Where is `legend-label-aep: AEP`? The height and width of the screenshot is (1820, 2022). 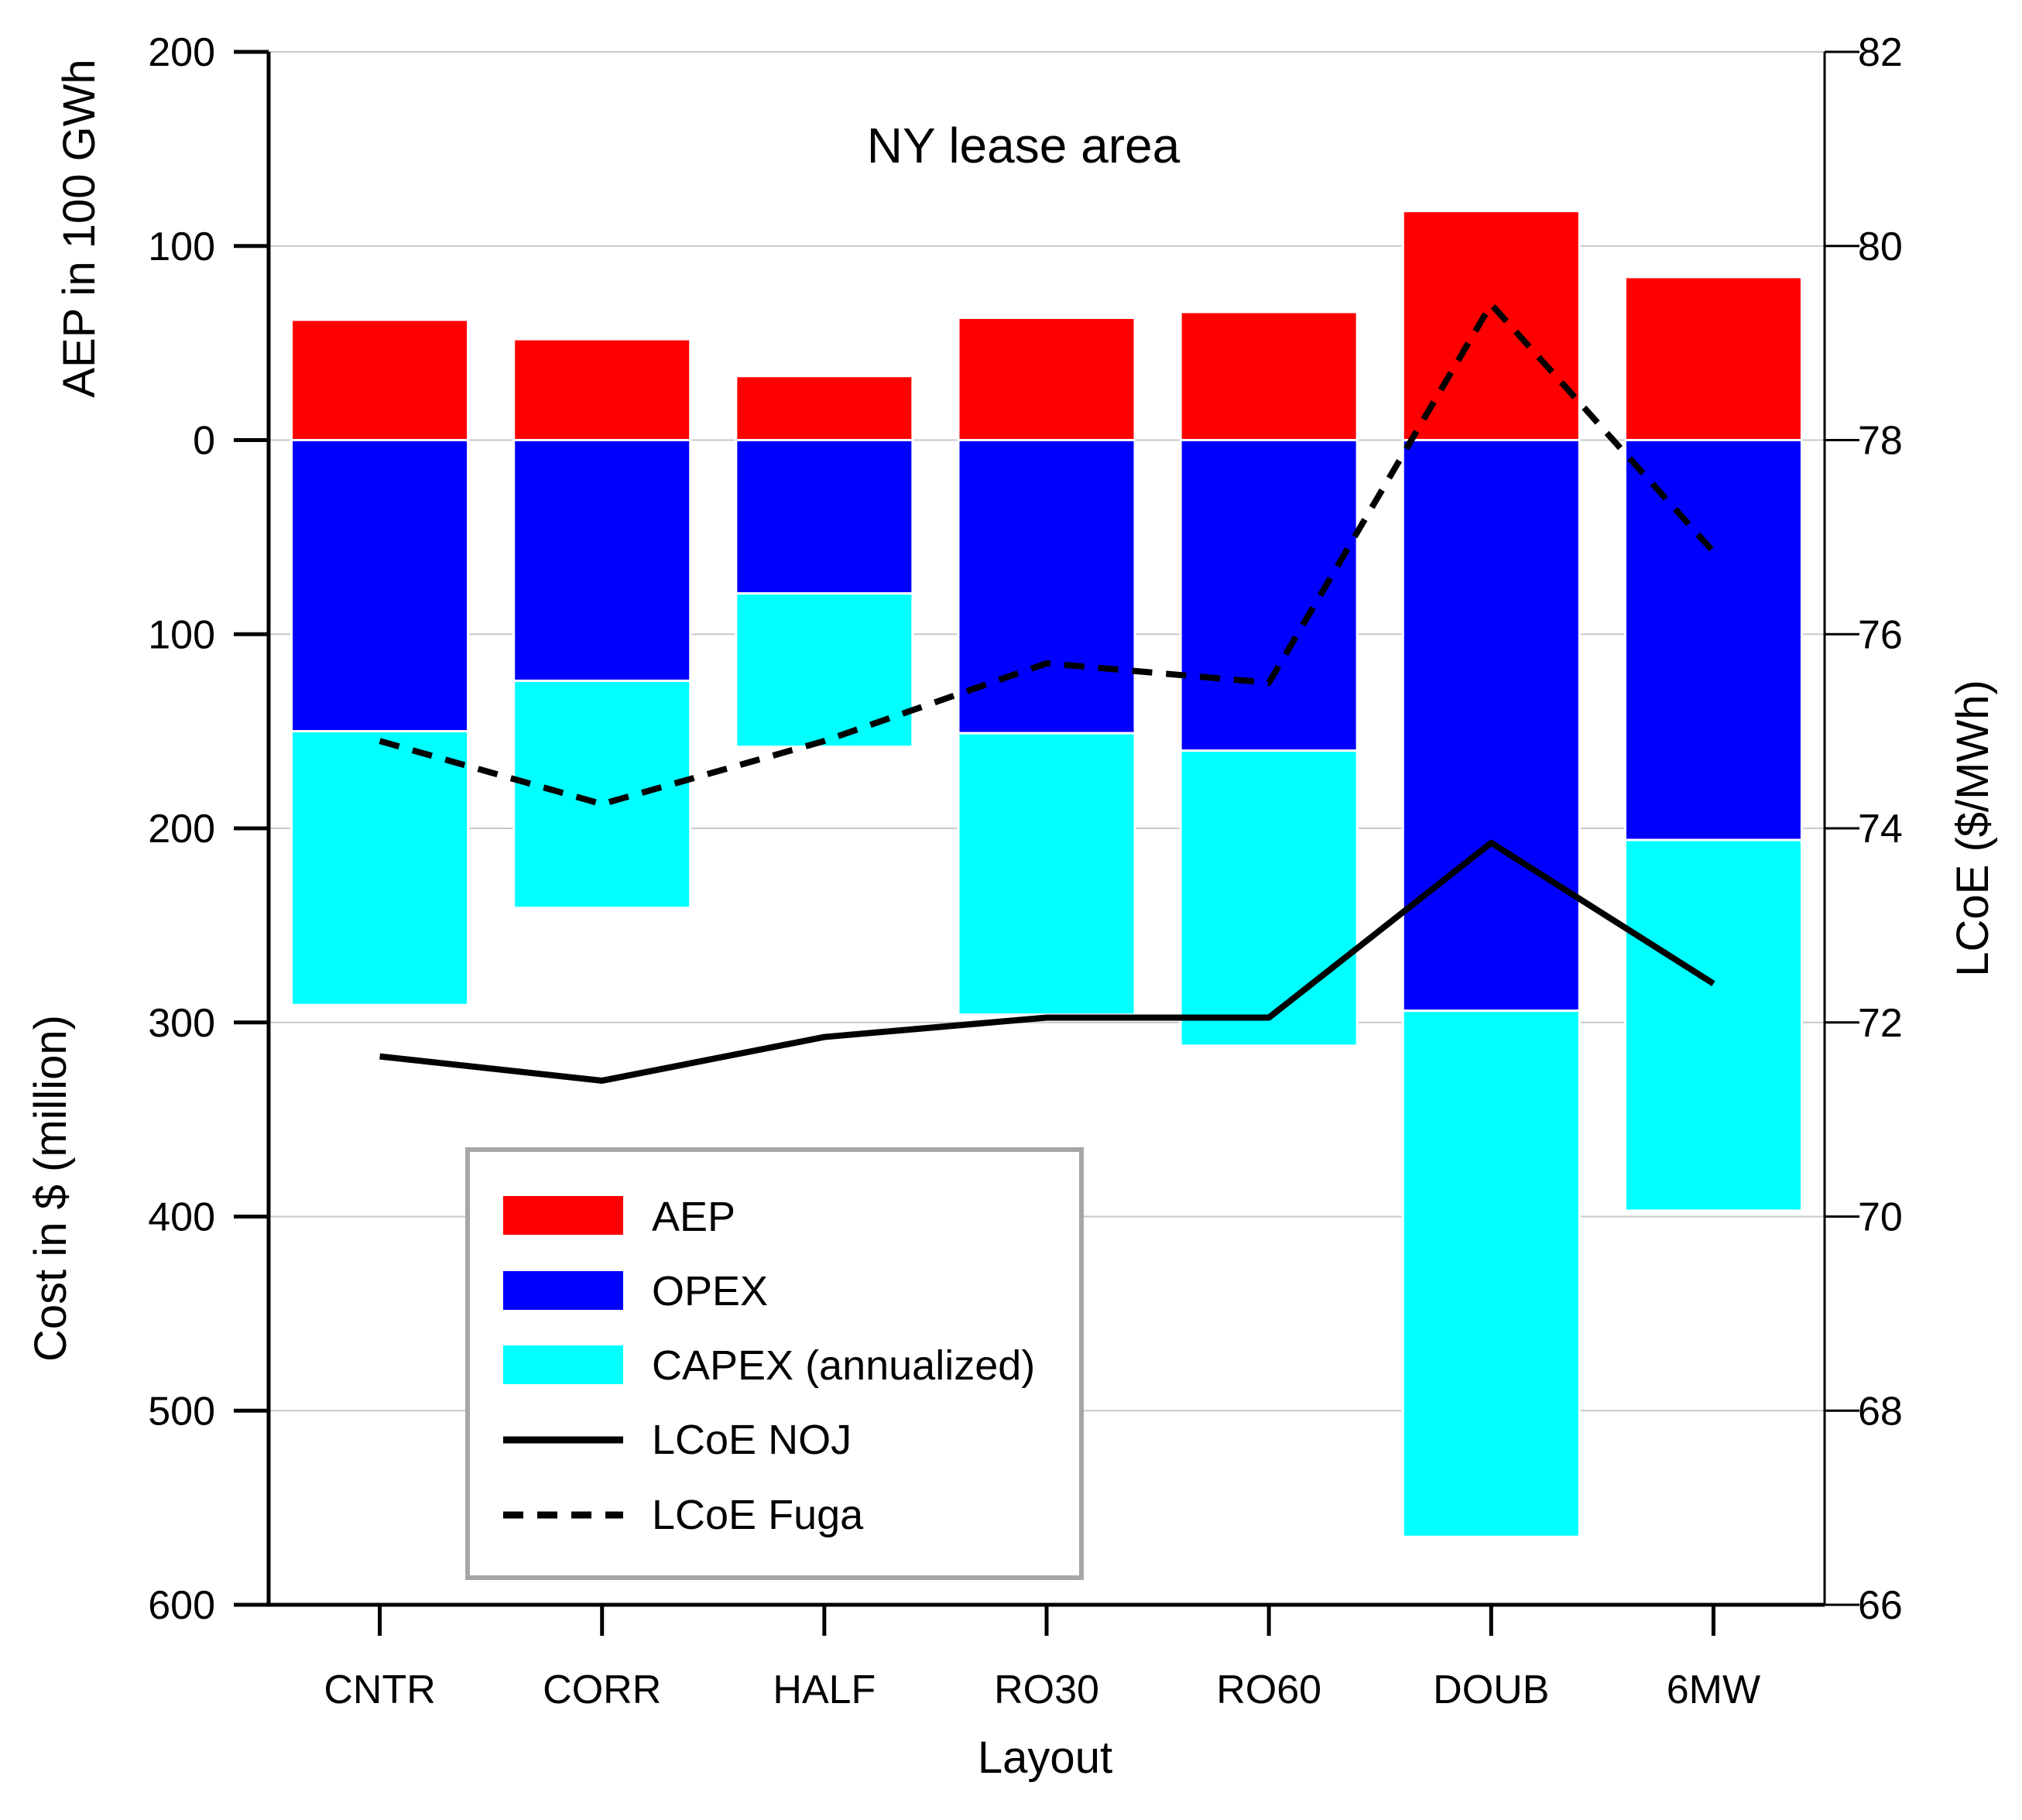 legend-label-aep: AEP is located at coordinates (694, 1217).